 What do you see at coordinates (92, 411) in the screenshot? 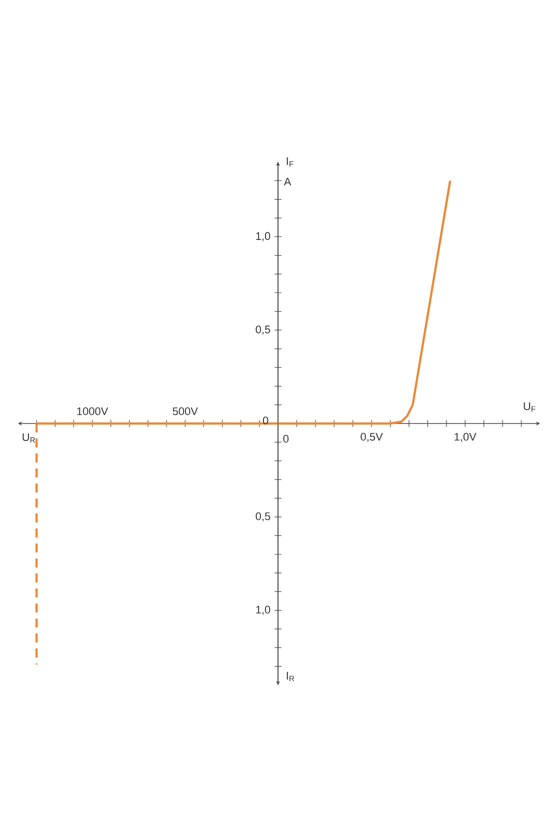
I see `x-tick-label: 1000V` at bounding box center [92, 411].